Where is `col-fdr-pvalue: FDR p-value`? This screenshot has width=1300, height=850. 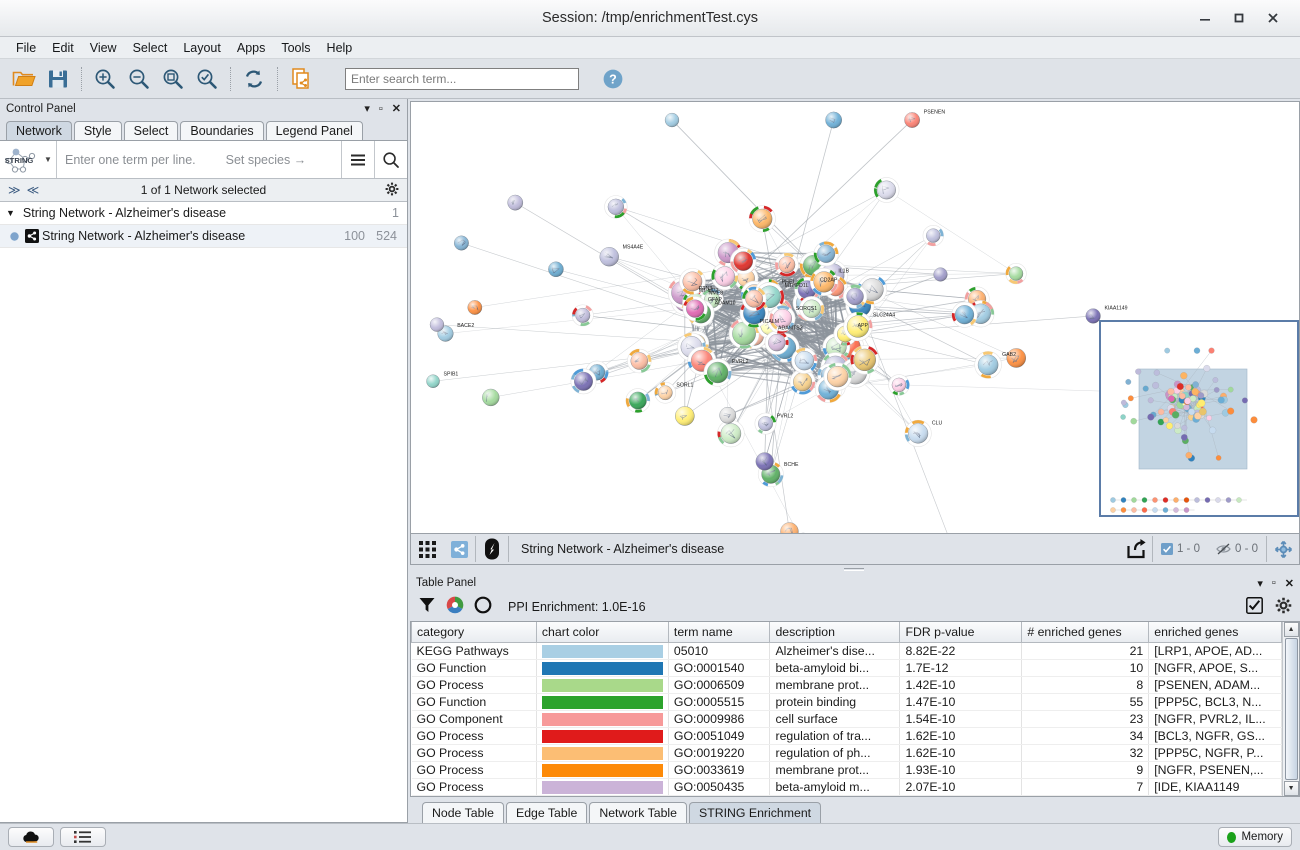
col-fdr-pvalue: FDR p-value is located at coordinates (961, 632).